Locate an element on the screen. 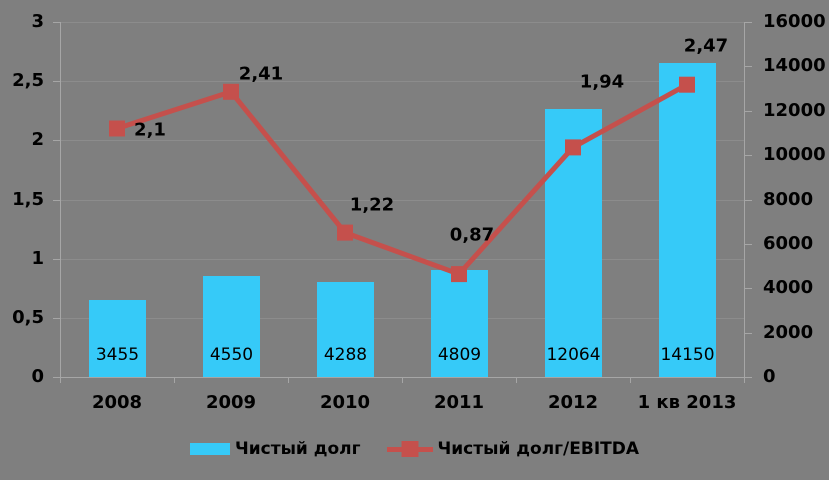 The width and height of the screenshot is (829, 480). right-axis-label: 10000 is located at coordinates (794, 154).